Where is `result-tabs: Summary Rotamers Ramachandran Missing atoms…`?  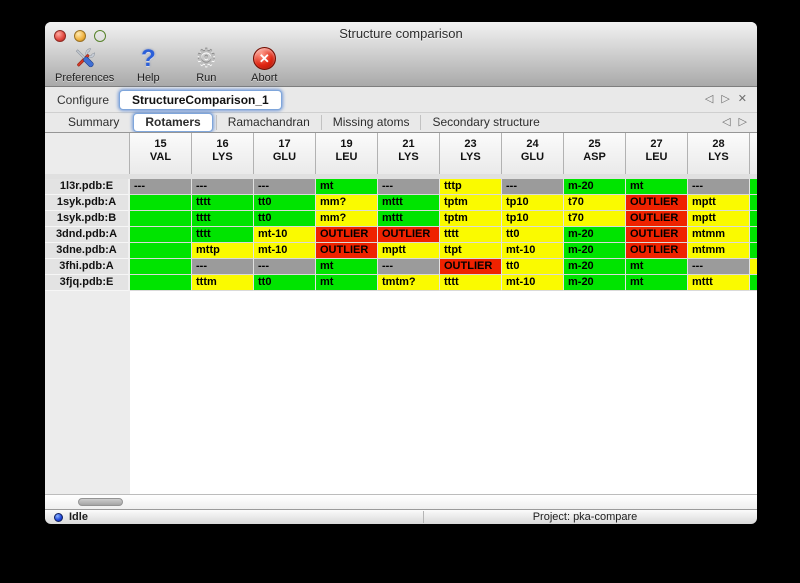
result-tabs: Summary Rotamers Ramachandran Missing atoms… is located at coordinates (401, 122).